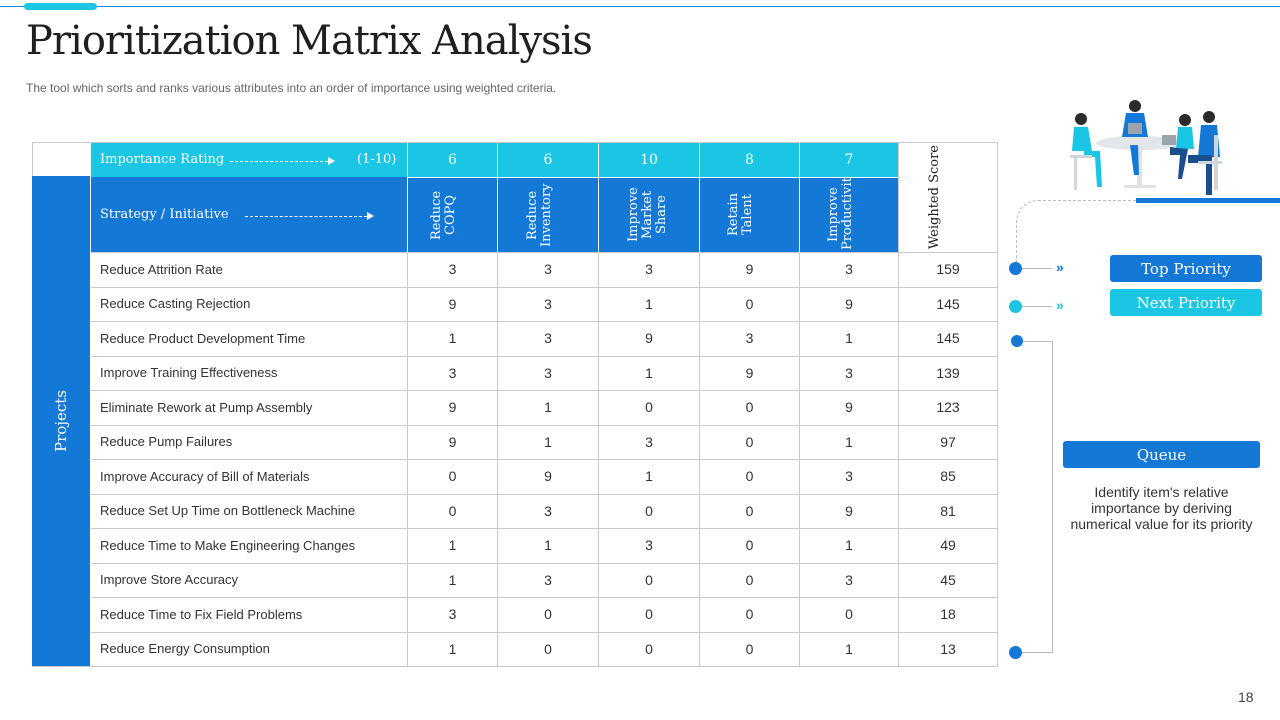 This screenshot has height=720, width=1280. What do you see at coordinates (947, 441) in the screenshot?
I see `row-weighted-score: 97` at bounding box center [947, 441].